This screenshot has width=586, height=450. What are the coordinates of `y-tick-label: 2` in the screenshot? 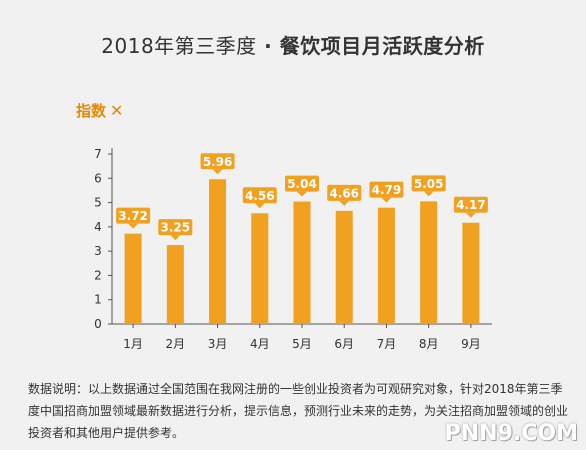 It's located at (98, 275).